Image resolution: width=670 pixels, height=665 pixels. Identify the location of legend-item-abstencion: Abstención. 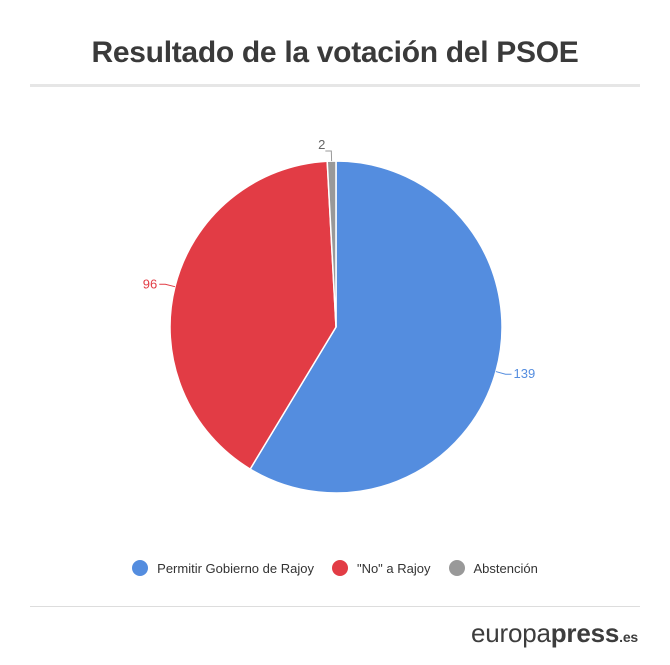
(493, 568).